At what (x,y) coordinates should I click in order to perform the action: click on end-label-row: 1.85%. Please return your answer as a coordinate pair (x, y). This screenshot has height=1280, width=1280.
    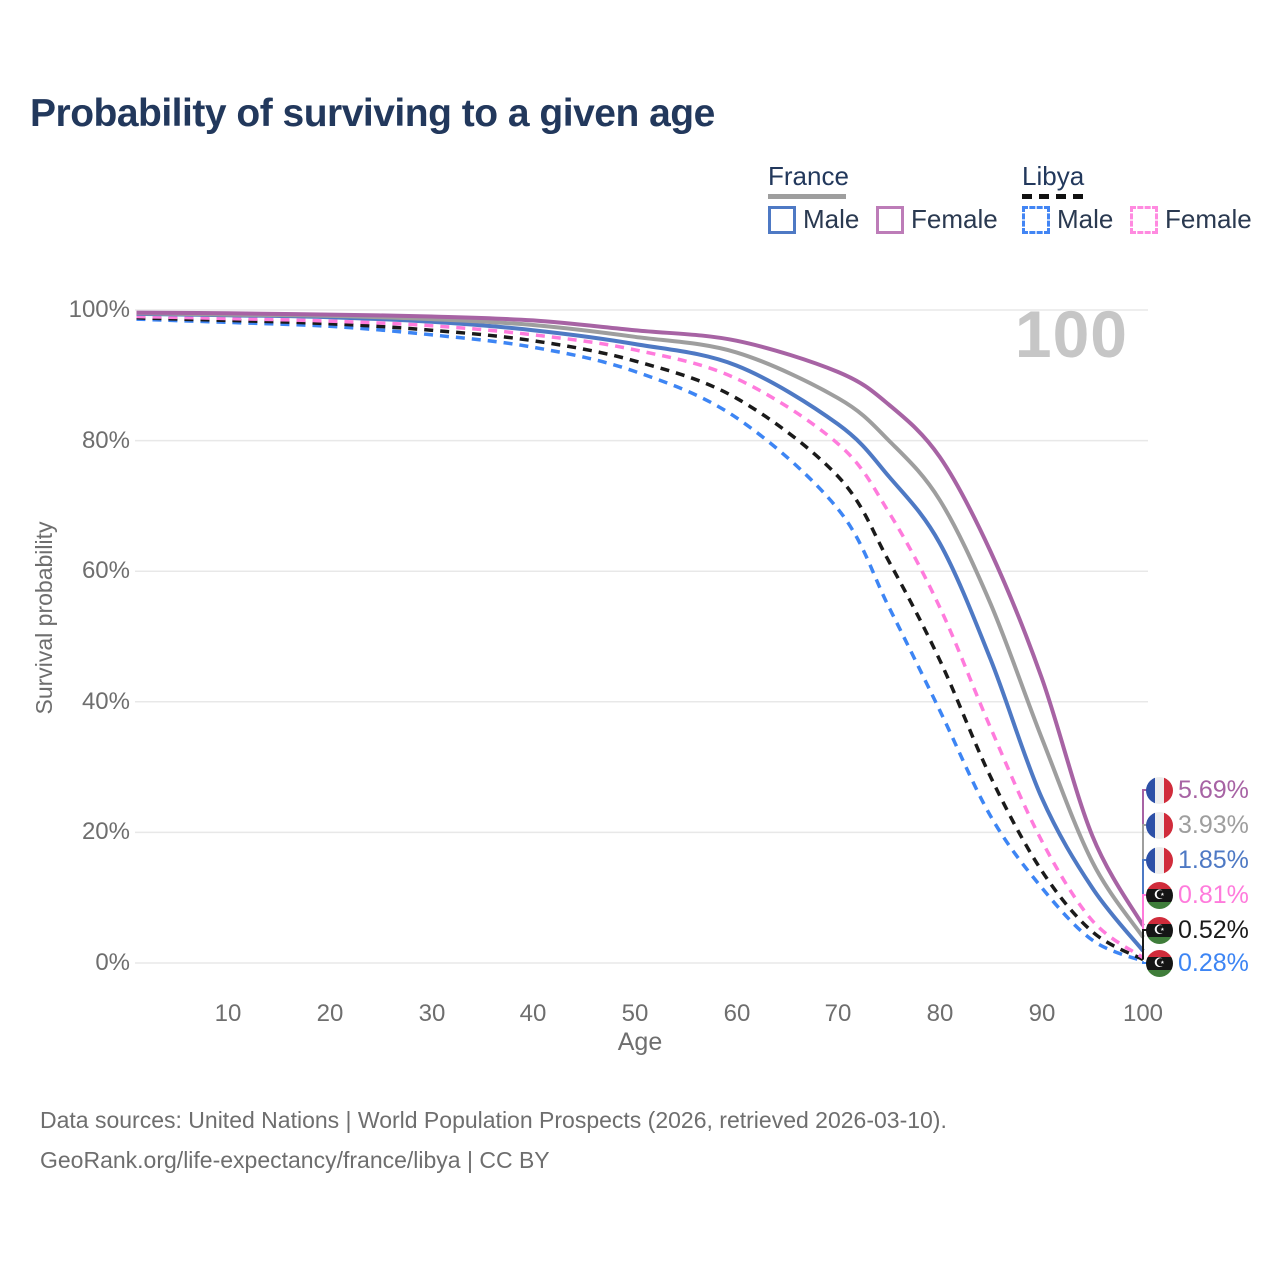
    Looking at the image, I should click on (1197, 860).